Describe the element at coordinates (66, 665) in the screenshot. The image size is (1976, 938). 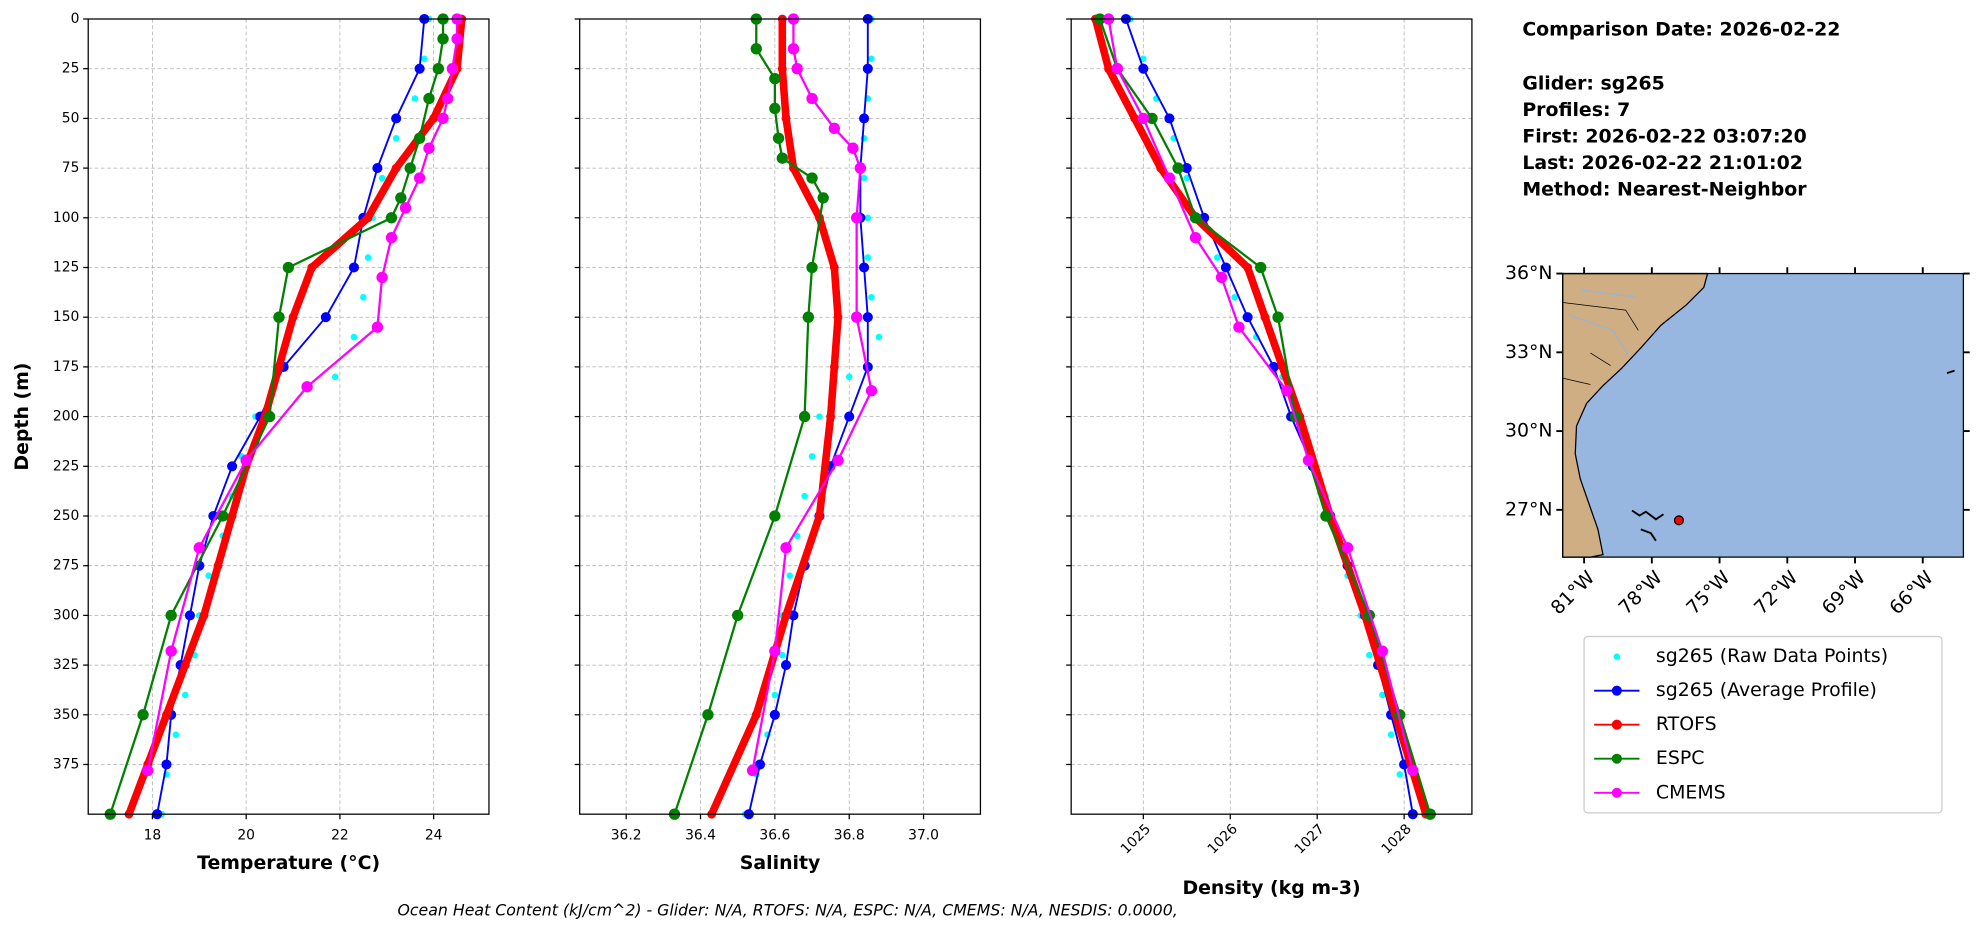
I see `y-tick-label: 325` at that location.